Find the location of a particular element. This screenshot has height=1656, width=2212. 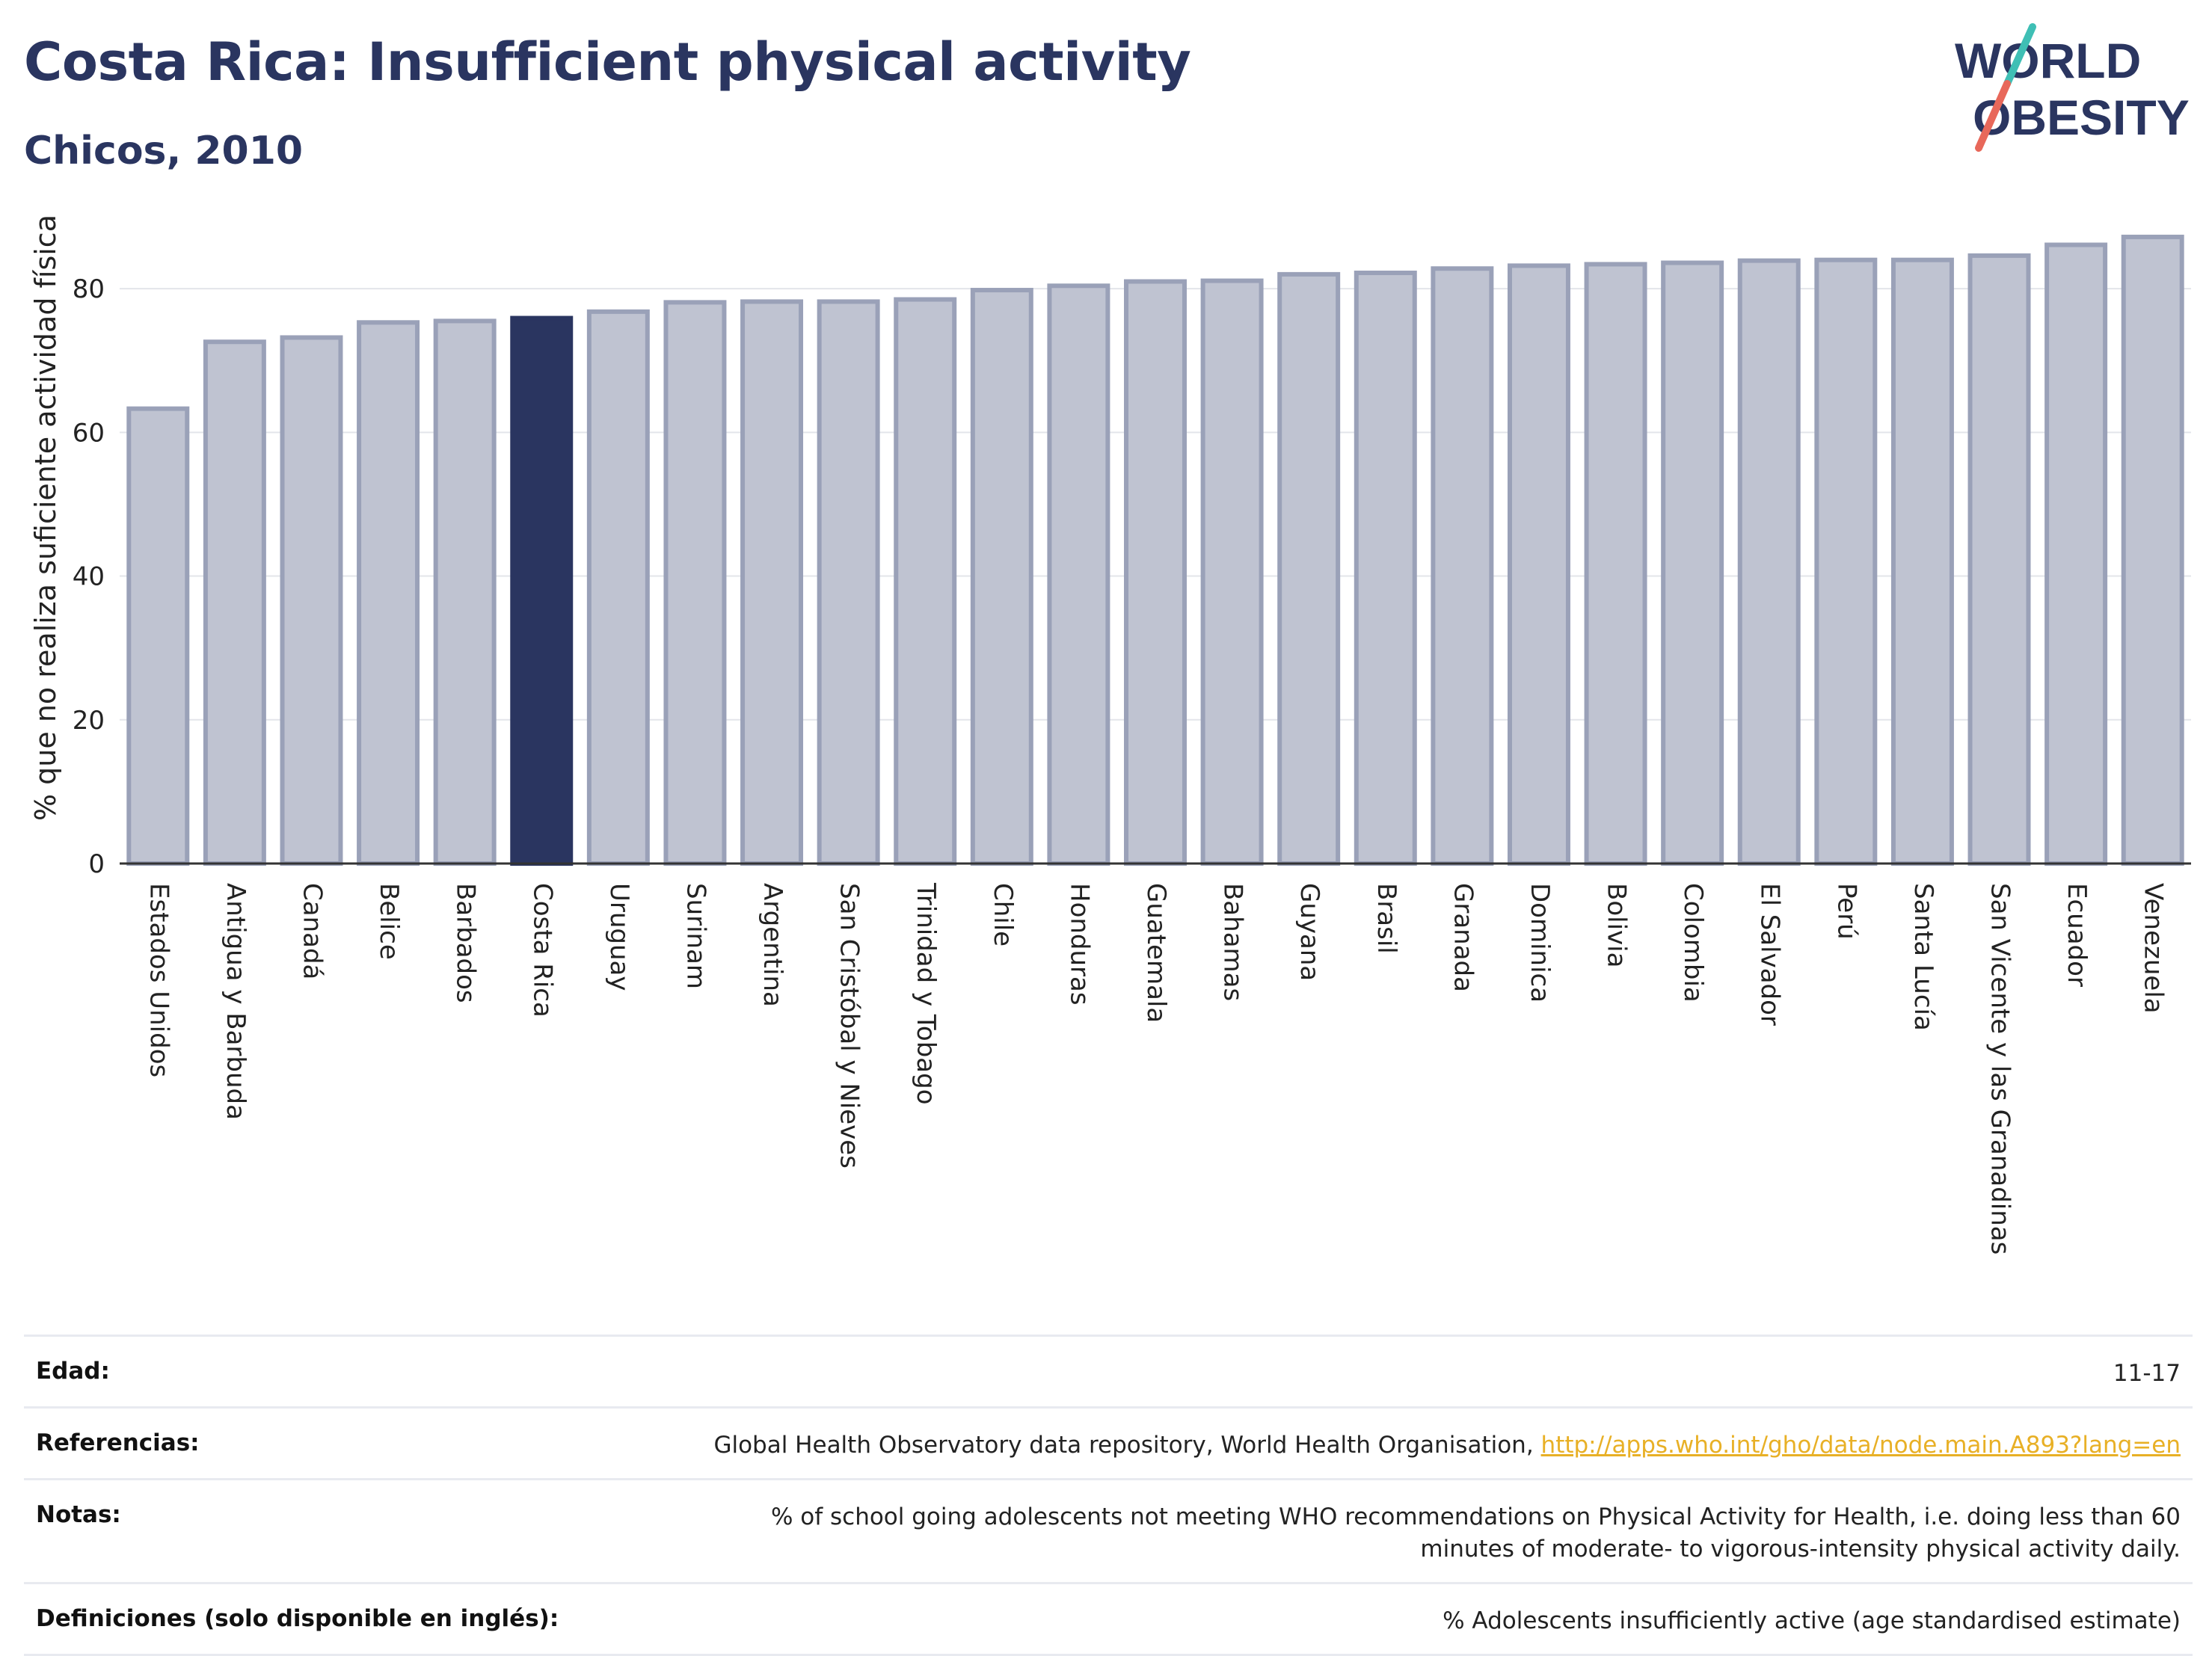

x-tick-label: Belice is located at coordinates (389, 921).